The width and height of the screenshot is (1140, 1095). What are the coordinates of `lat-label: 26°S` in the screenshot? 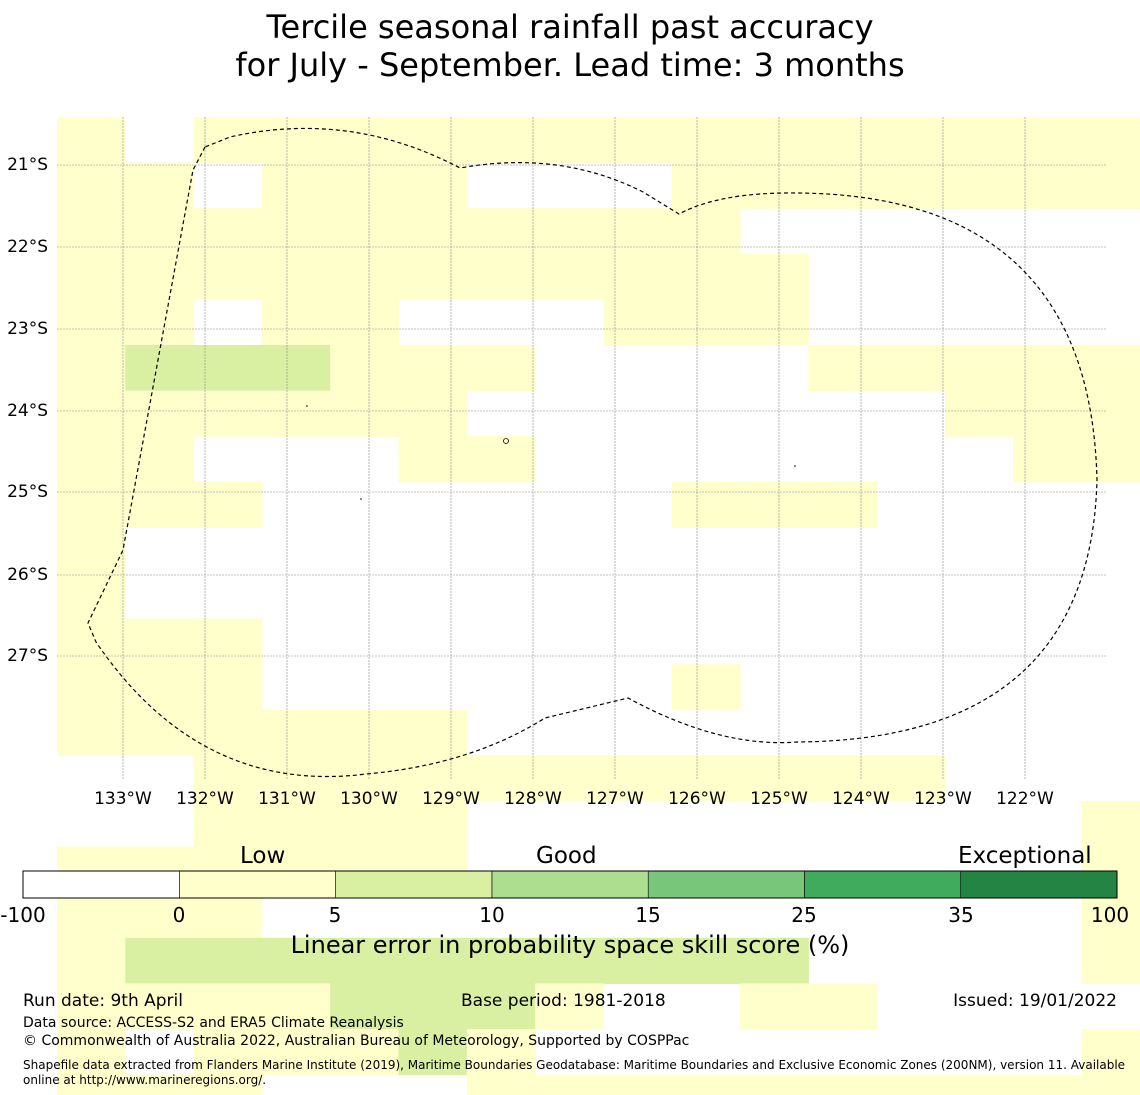 It's located at (27, 575).